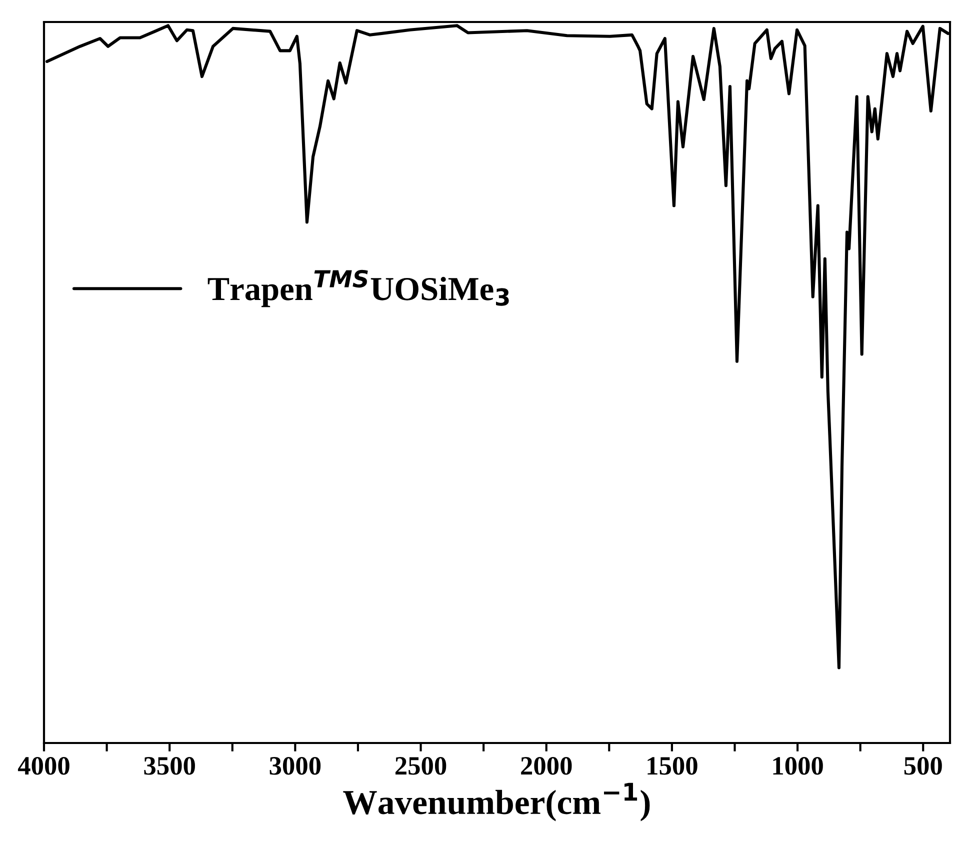 The width and height of the screenshot is (953, 850). I want to click on x-tick-label: 1500, so click(673, 765).